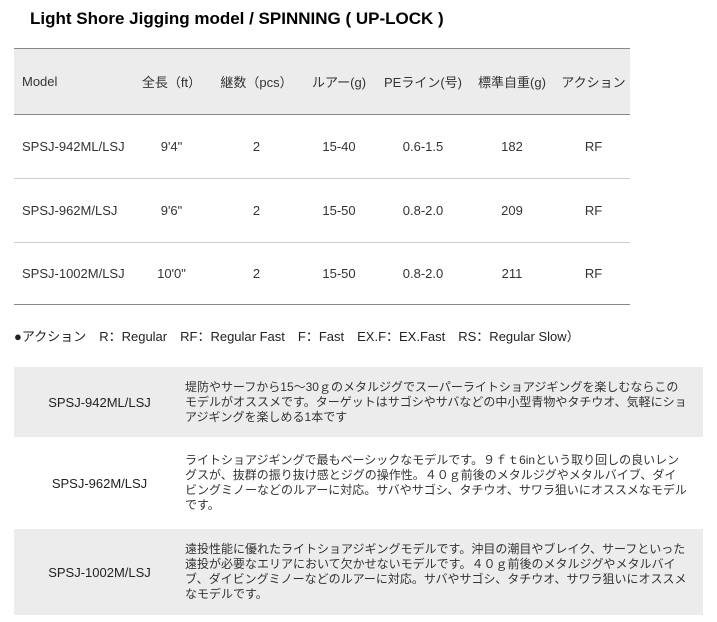 The width and height of the screenshot is (717, 622). Describe the element at coordinates (40, 81) in the screenshot. I see `col-header-model: Model` at that location.